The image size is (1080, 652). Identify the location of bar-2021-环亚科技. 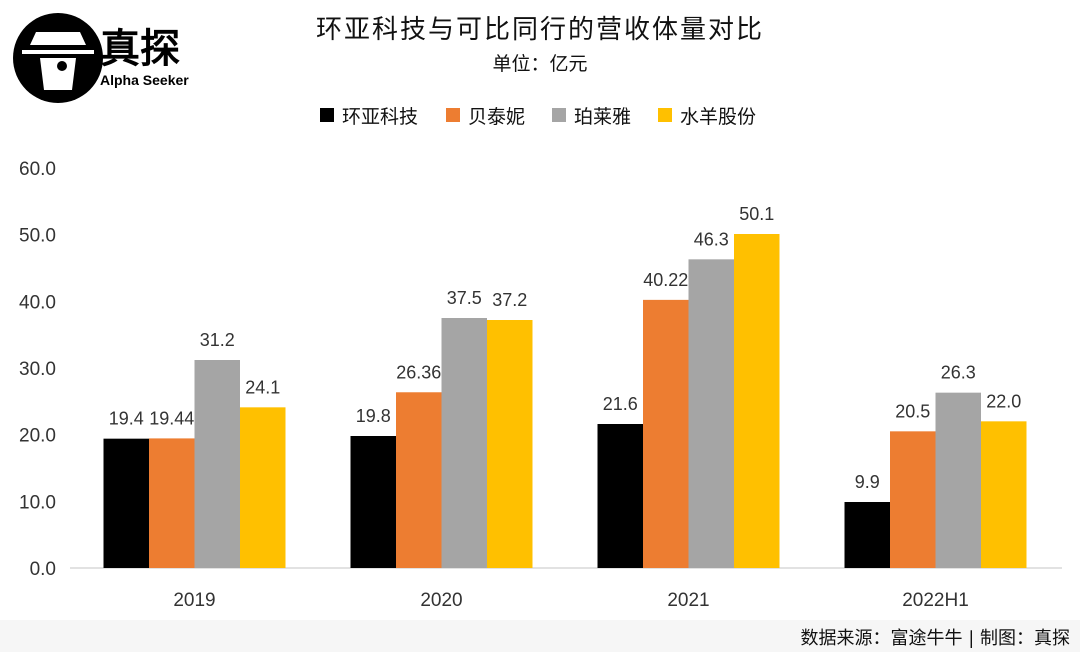
(620, 496).